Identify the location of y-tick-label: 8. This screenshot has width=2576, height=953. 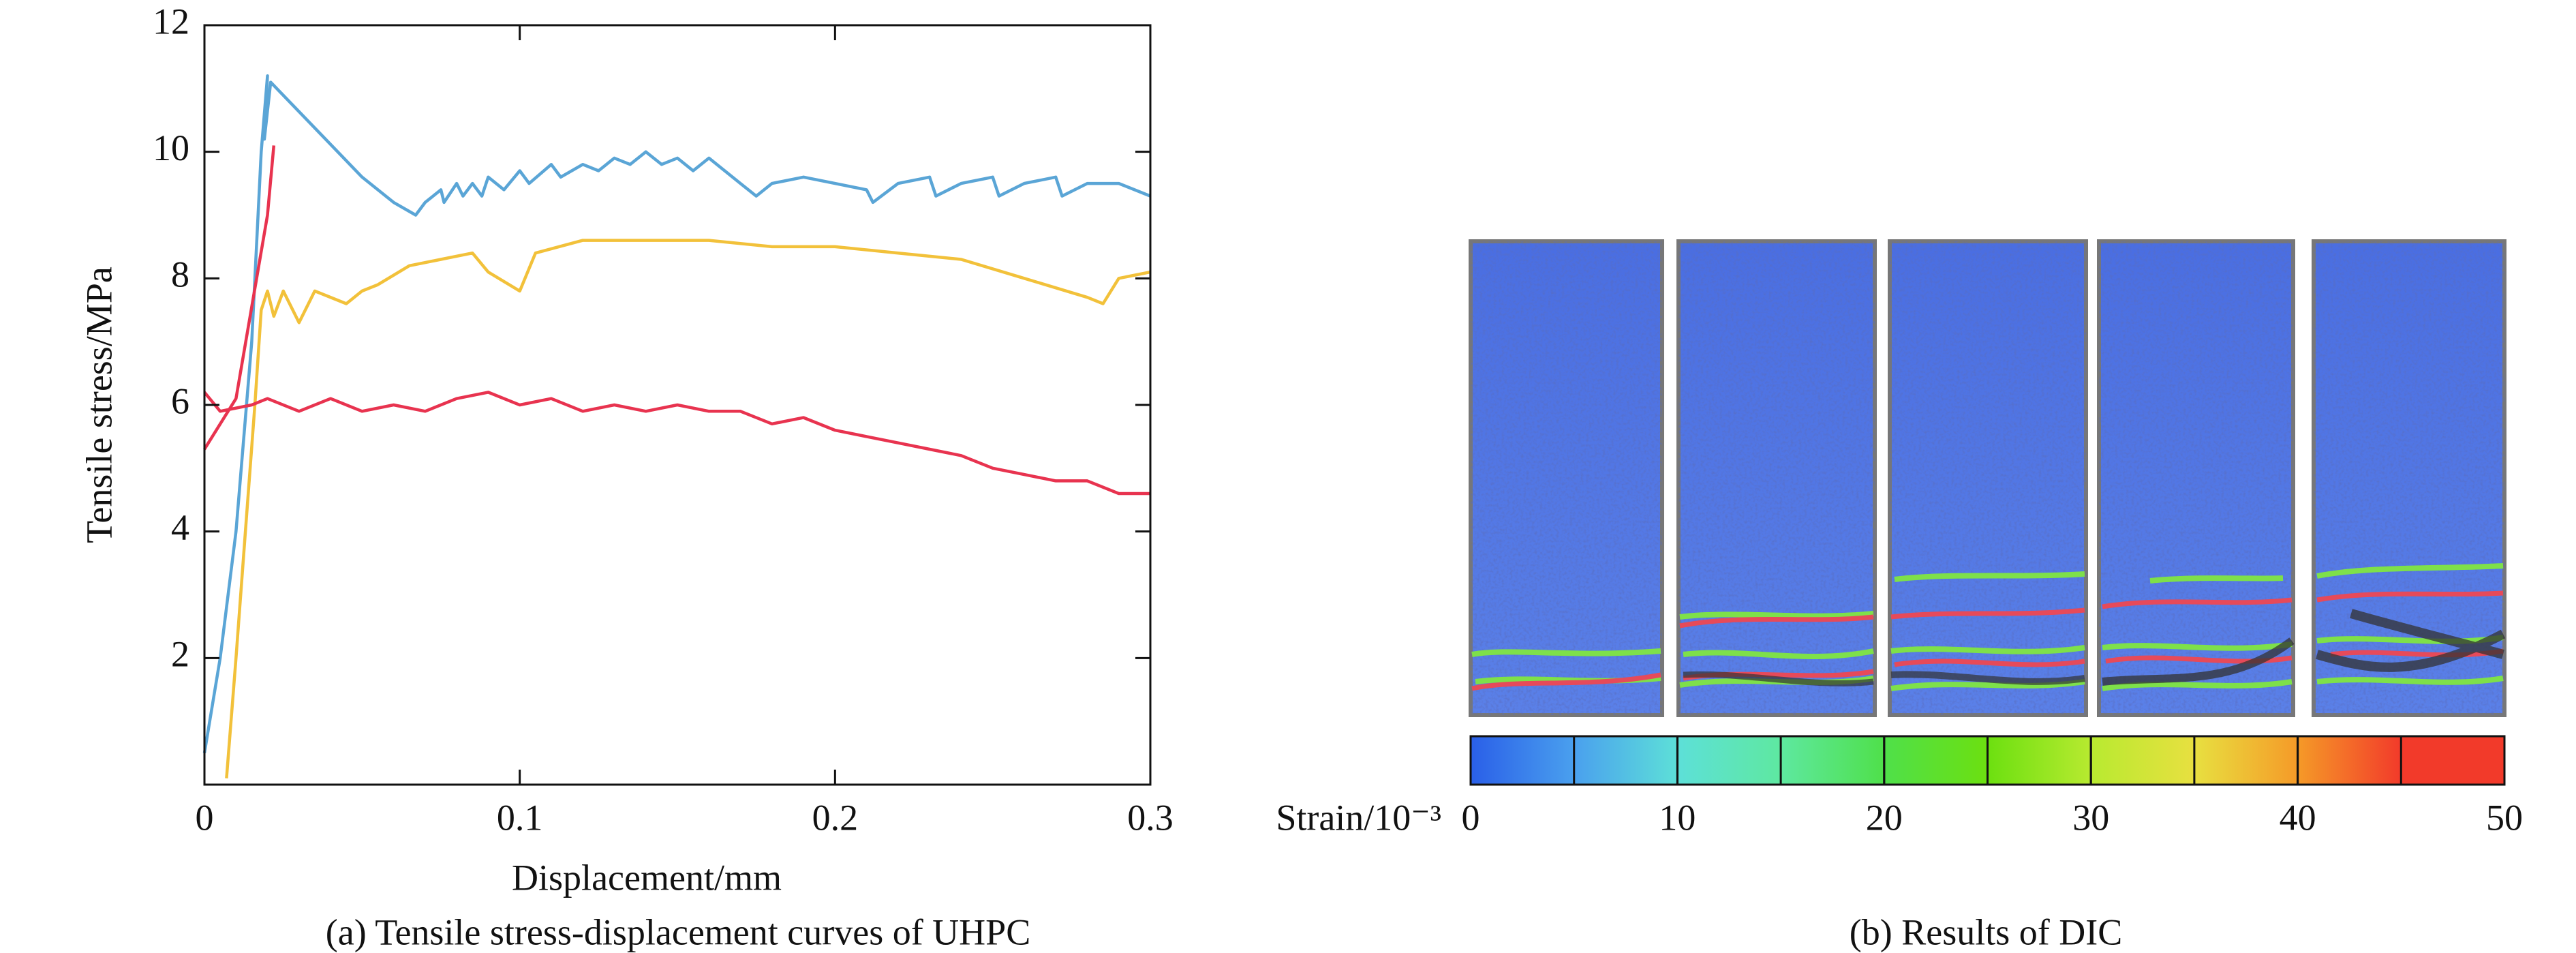
(180, 274).